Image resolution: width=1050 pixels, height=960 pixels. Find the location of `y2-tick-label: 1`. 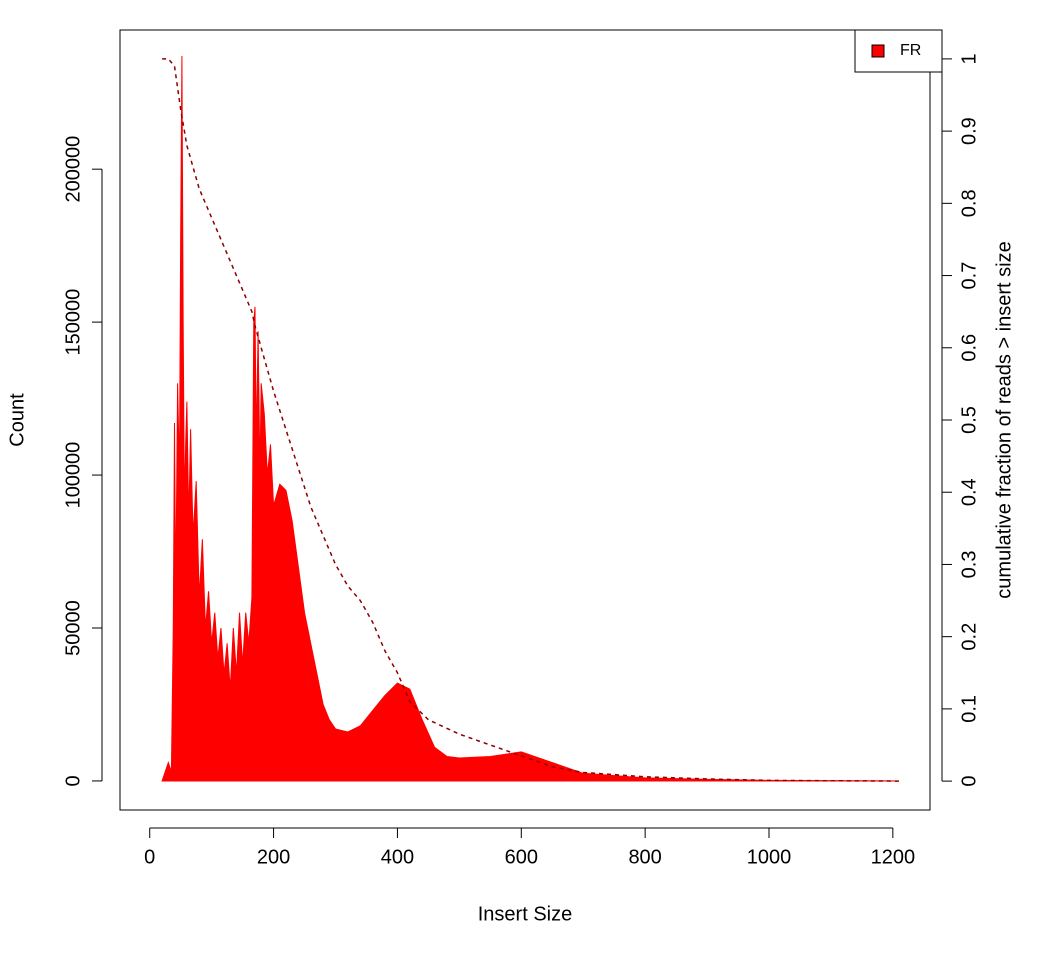

y2-tick-label: 1 is located at coordinates (969, 58).